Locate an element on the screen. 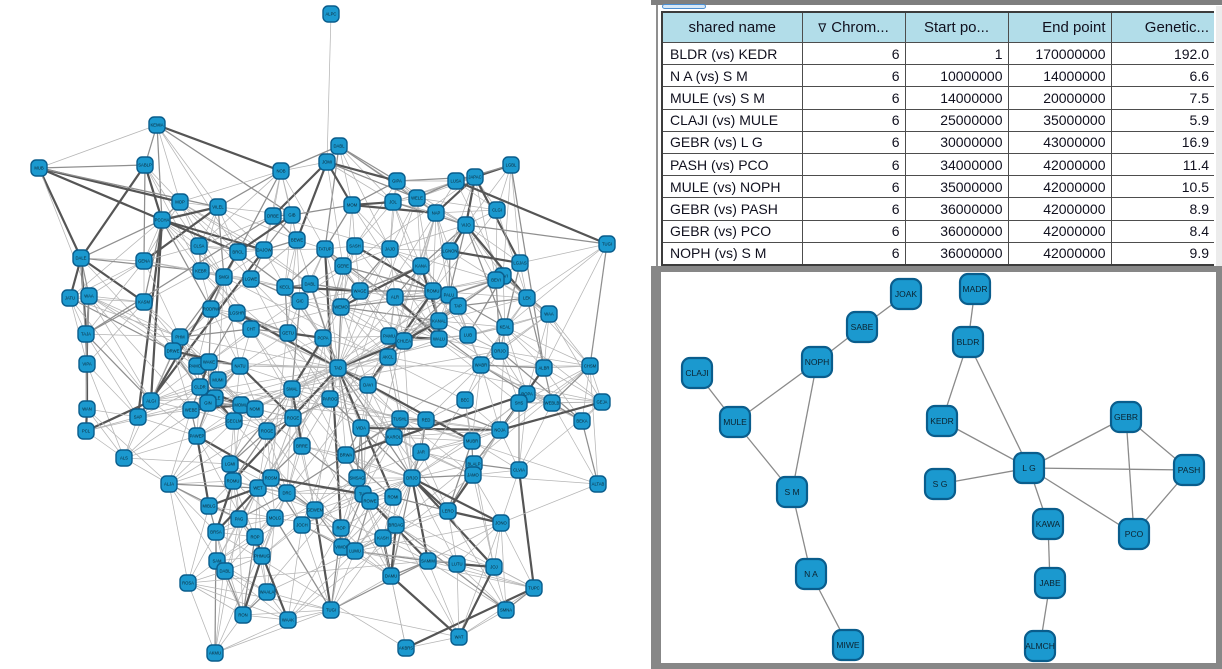  network-node: KAWA is located at coordinates (1048, 524).